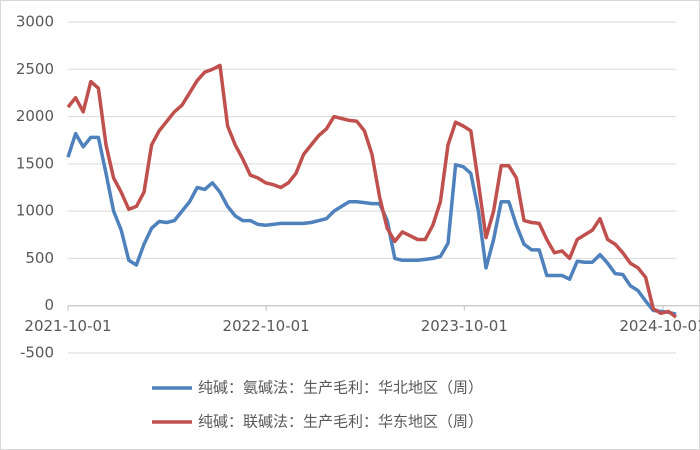  What do you see at coordinates (37, 353) in the screenshot?
I see `y-tick-label: -500` at bounding box center [37, 353].